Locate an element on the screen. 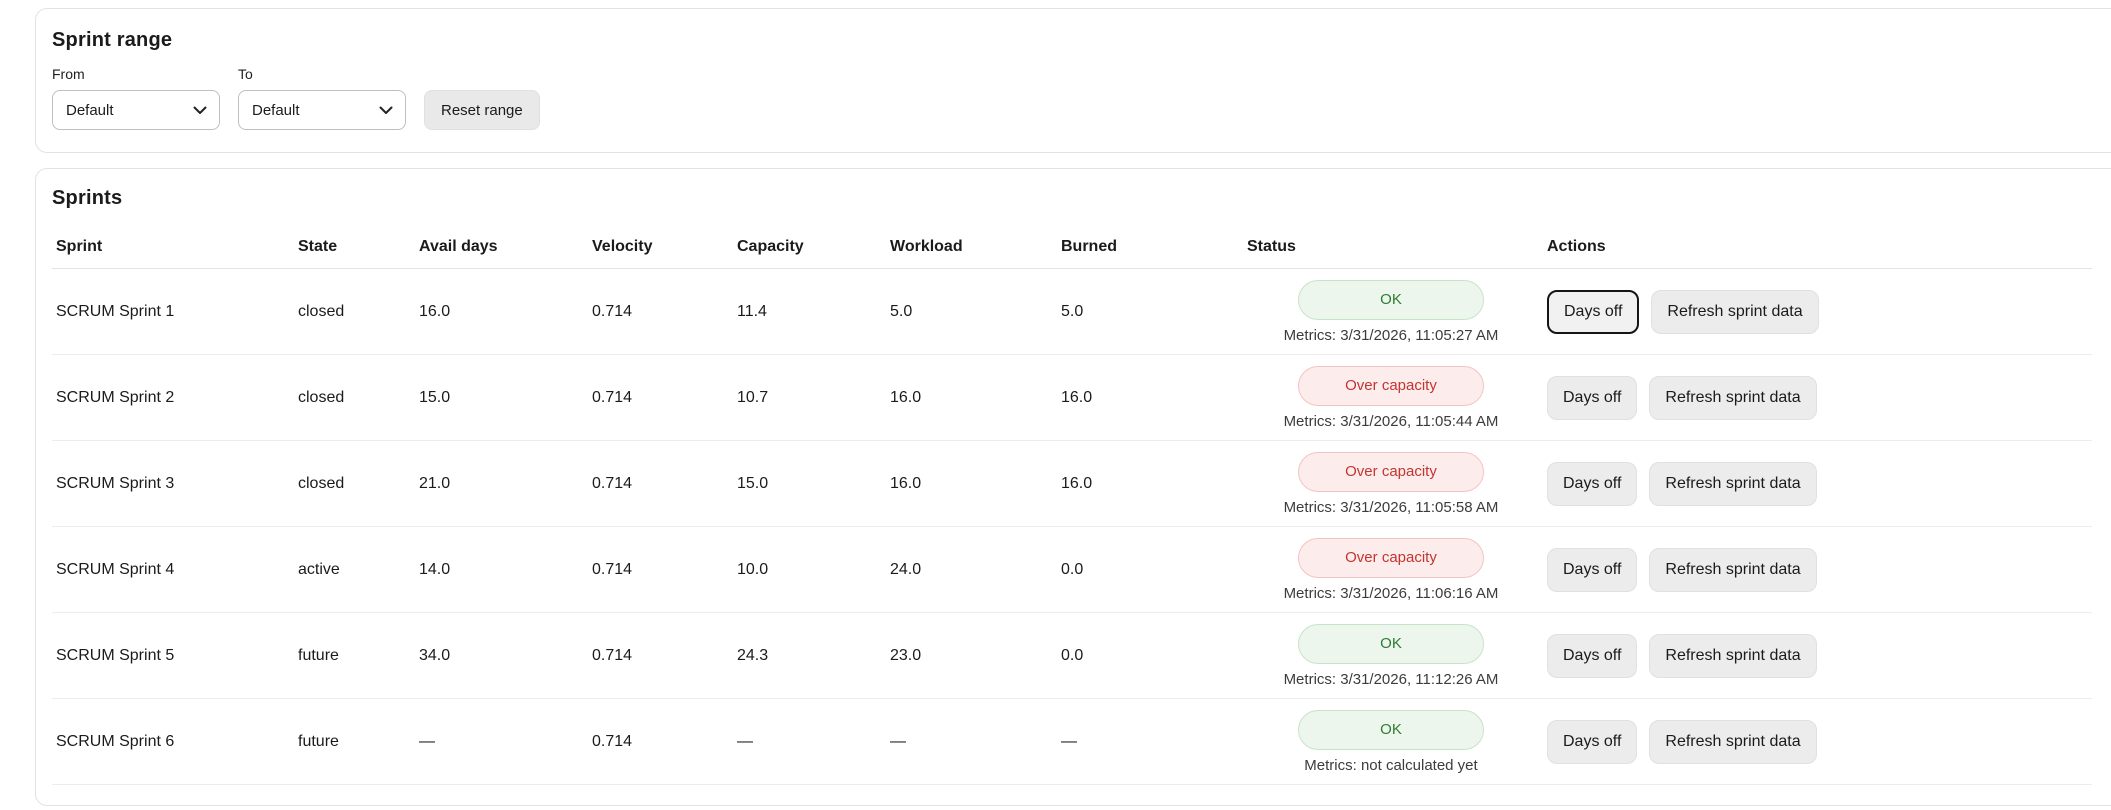 This screenshot has height=810, width=2111. burned-cell: 5.0 is located at coordinates (1072, 311).